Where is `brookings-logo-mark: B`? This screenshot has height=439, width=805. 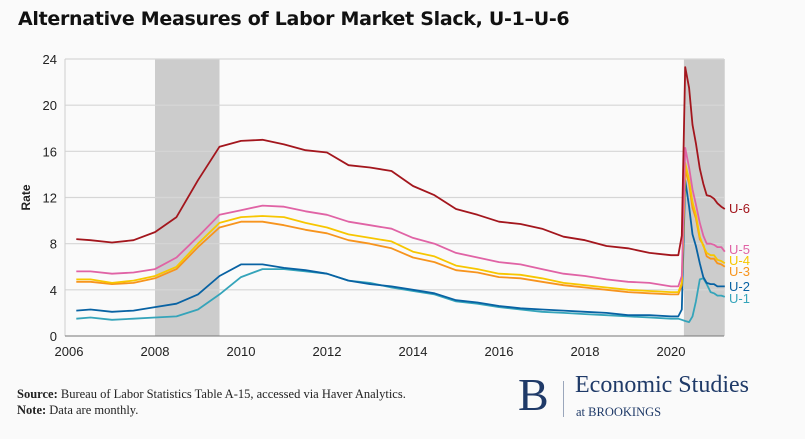 brookings-logo-mark: B is located at coordinates (533, 394).